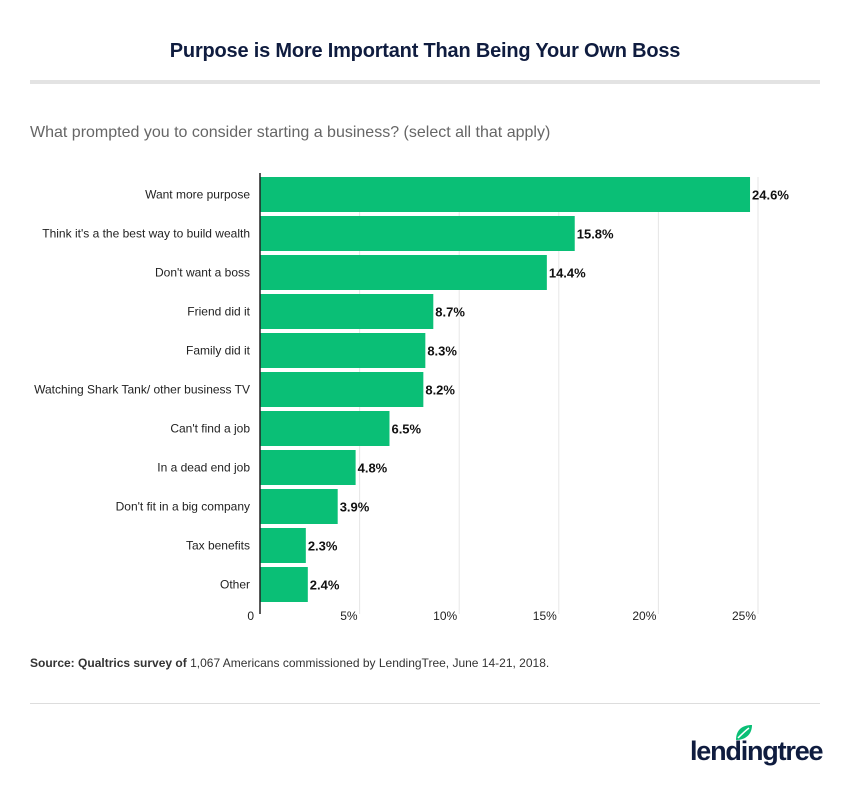 This screenshot has height=787, width=850. Describe the element at coordinates (210, 429) in the screenshot. I see `category-label: Can't find a job` at that location.